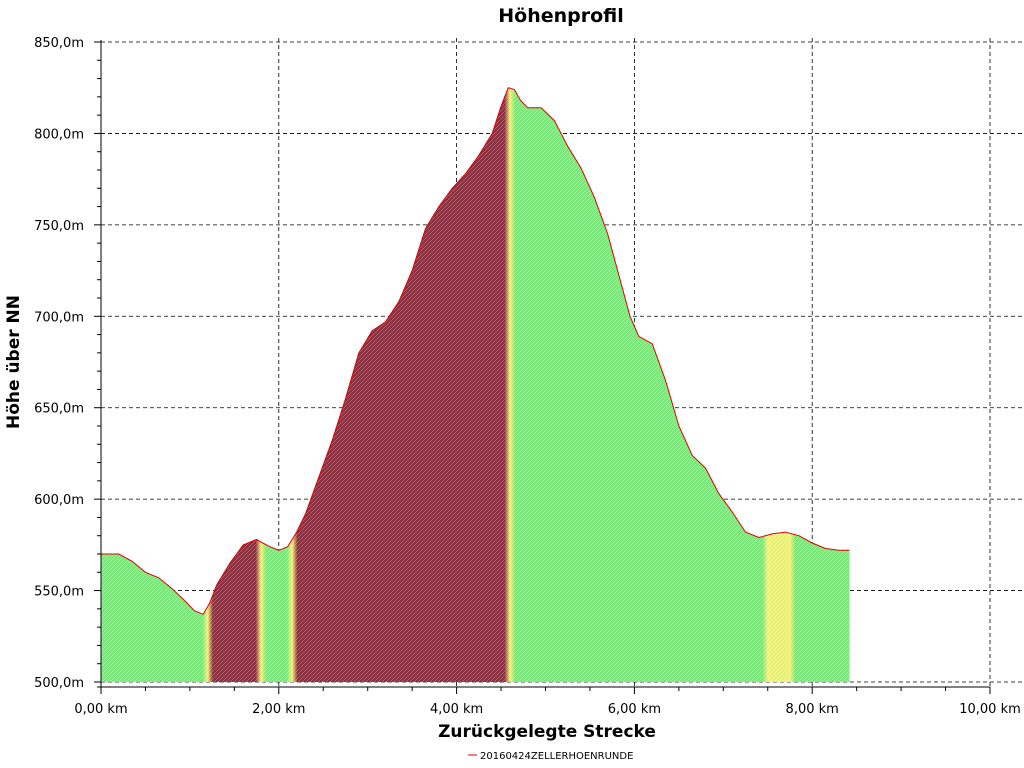 The width and height of the screenshot is (1024, 768). Describe the element at coordinates (59, 409) in the screenshot. I see `y-tick-label: 650,0m` at that location.